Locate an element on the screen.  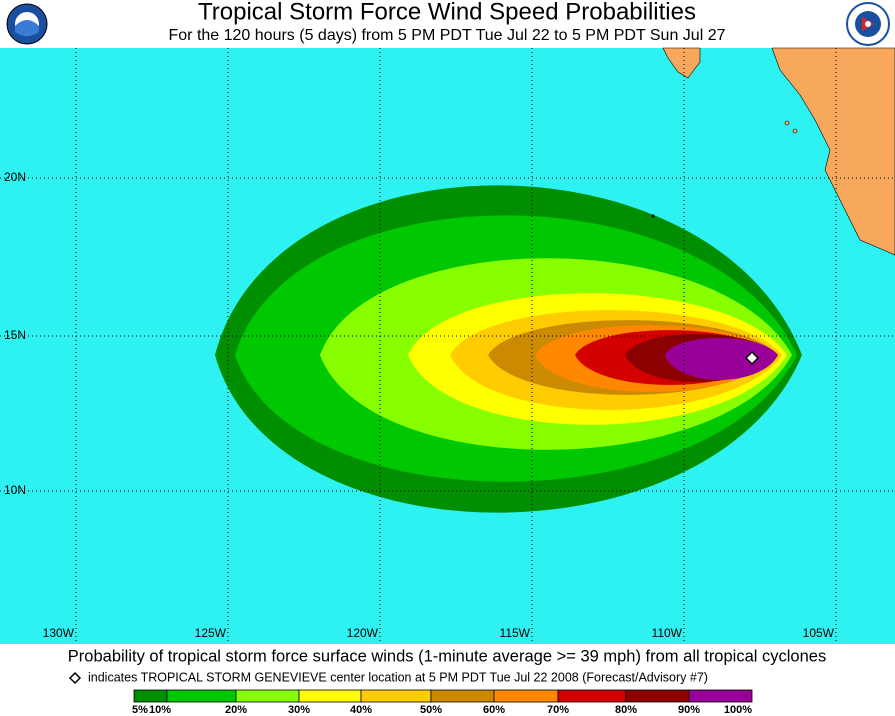
legend-label: 5% is located at coordinates (140, 710).